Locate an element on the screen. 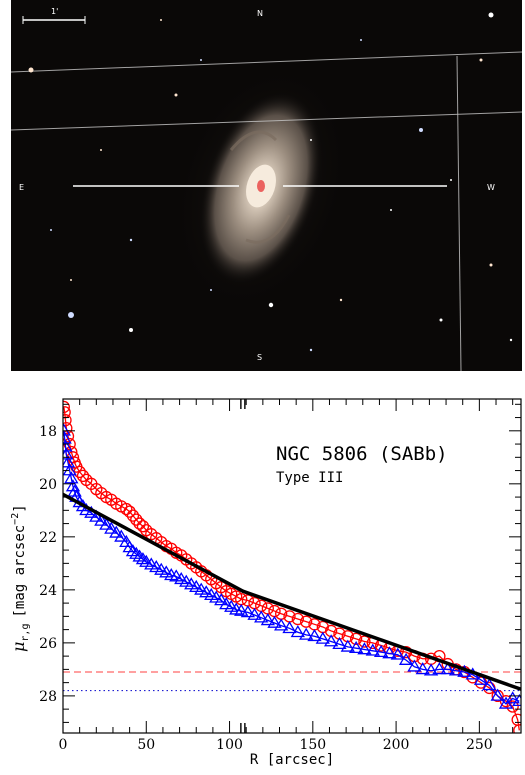 The width and height of the screenshot is (525, 775). y-tick-label: 24 is located at coordinates (48, 591).